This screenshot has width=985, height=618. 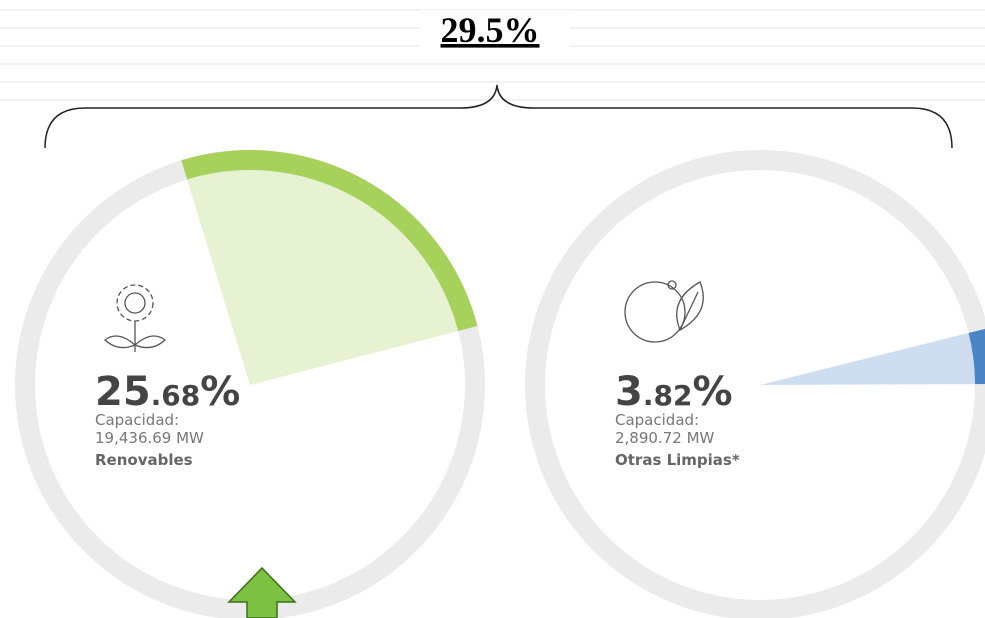 I want to click on value-label: 3.82%, so click(x=674, y=392).